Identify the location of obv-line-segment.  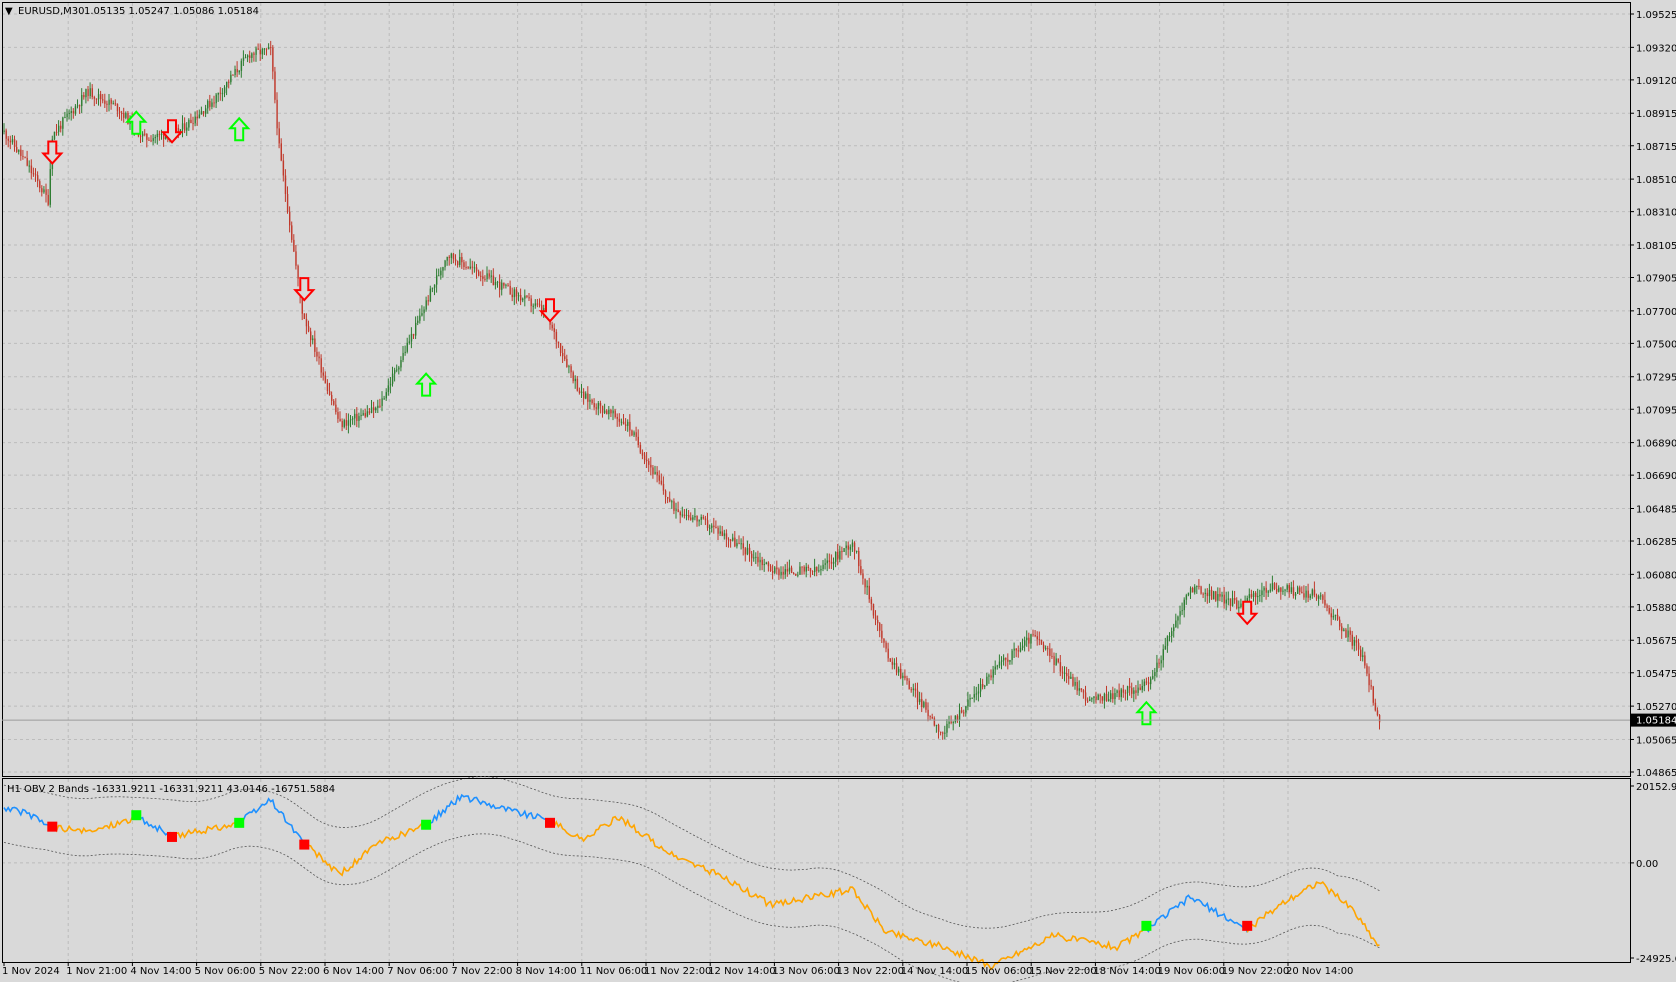
(488, 810).